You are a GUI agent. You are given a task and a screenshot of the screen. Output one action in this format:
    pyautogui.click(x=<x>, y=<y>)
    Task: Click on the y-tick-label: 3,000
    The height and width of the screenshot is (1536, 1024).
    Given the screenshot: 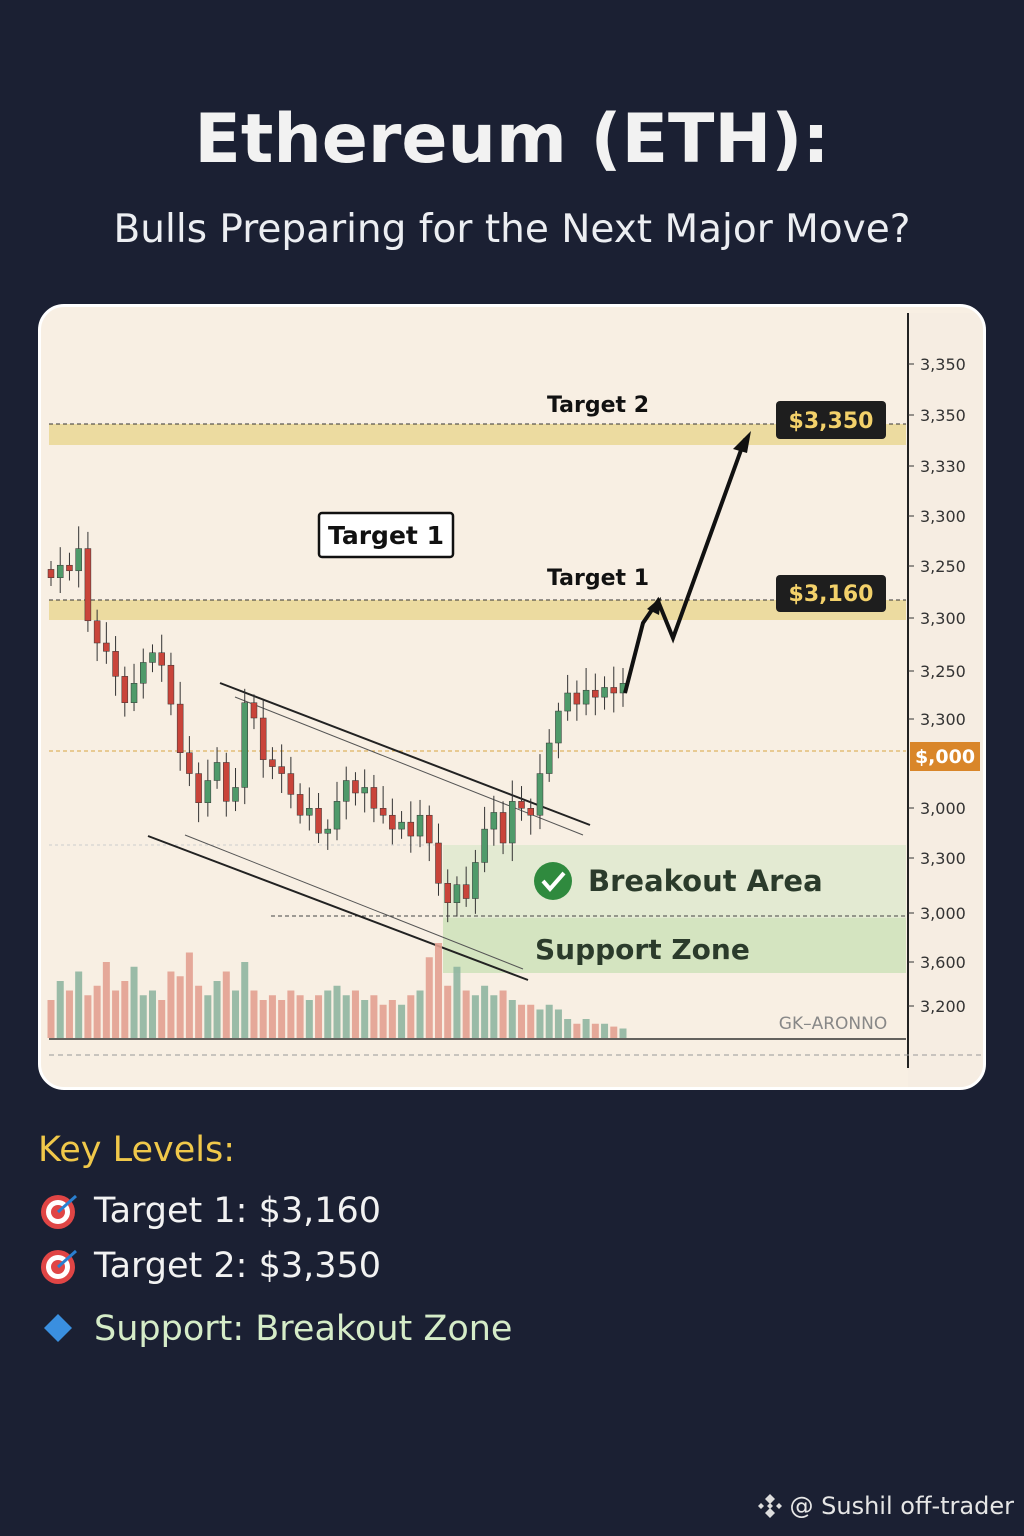 What is the action you would take?
    pyautogui.click(x=943, y=808)
    